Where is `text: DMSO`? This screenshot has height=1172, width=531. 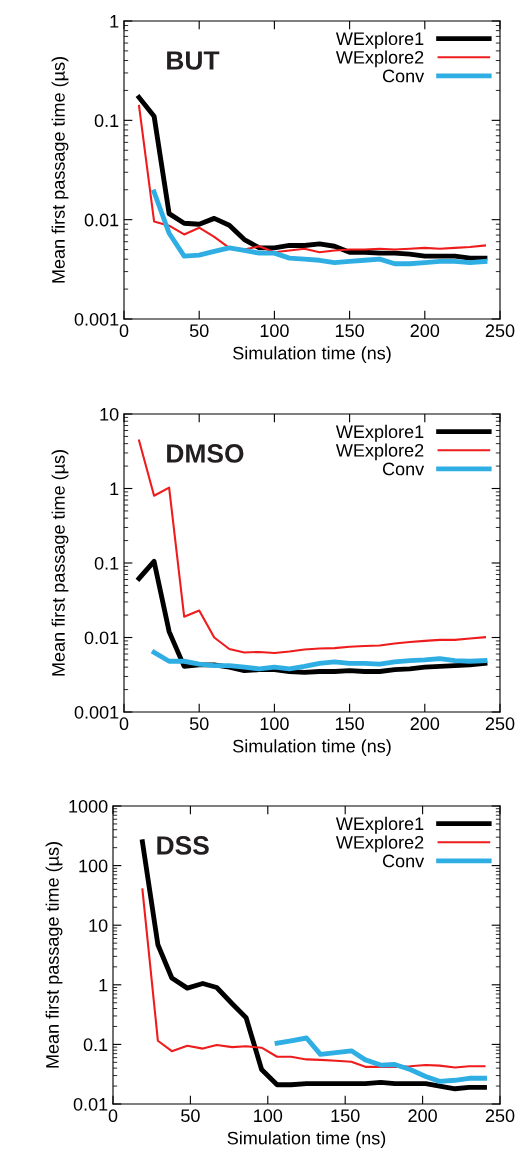
text: DMSO is located at coordinates (205, 453).